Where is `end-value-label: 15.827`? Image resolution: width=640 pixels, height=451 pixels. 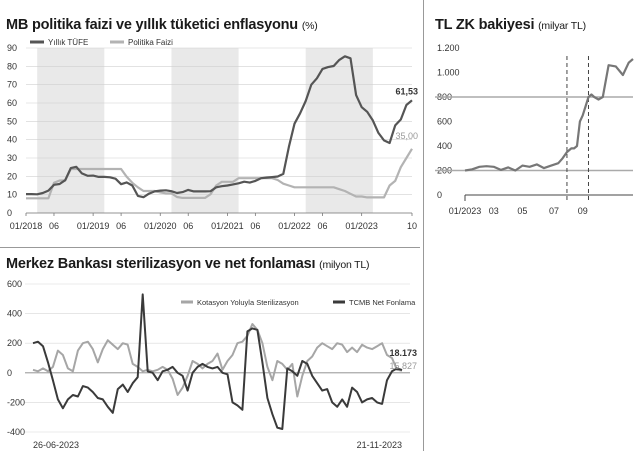 end-value-label: 15.827 is located at coordinates (403, 366).